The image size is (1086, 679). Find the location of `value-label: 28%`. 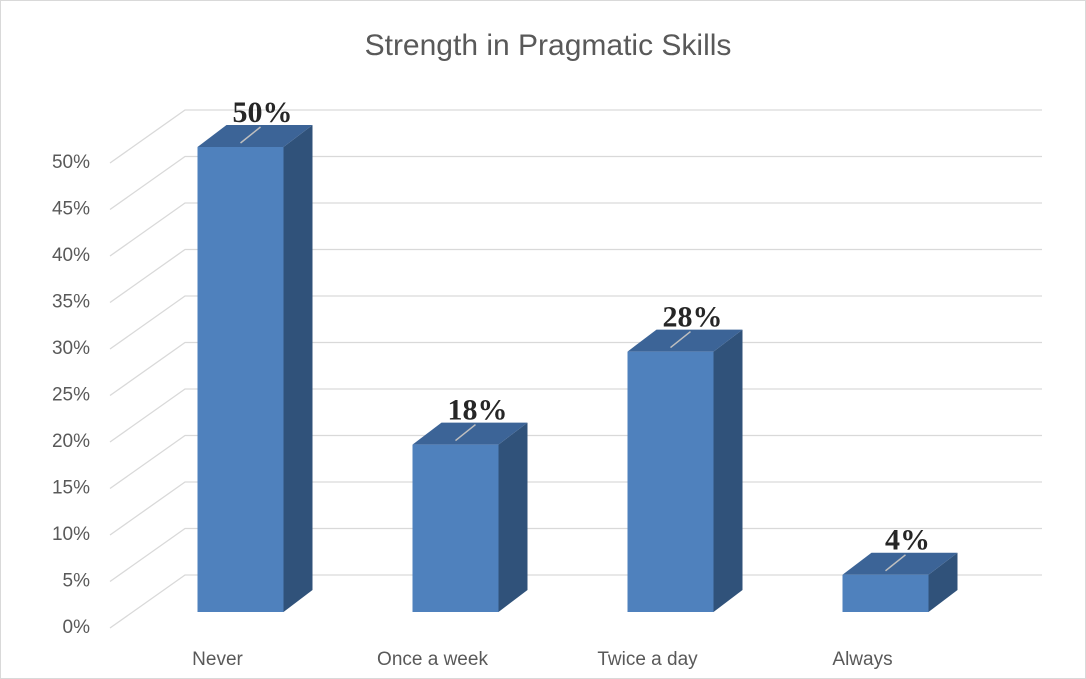

value-label: 28% is located at coordinates (693, 316).